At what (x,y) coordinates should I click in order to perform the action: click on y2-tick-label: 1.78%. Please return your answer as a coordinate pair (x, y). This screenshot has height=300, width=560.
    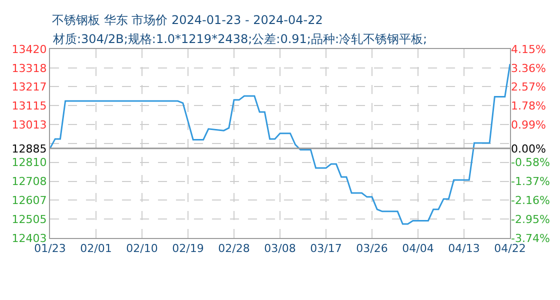
    Looking at the image, I should click on (528, 106).